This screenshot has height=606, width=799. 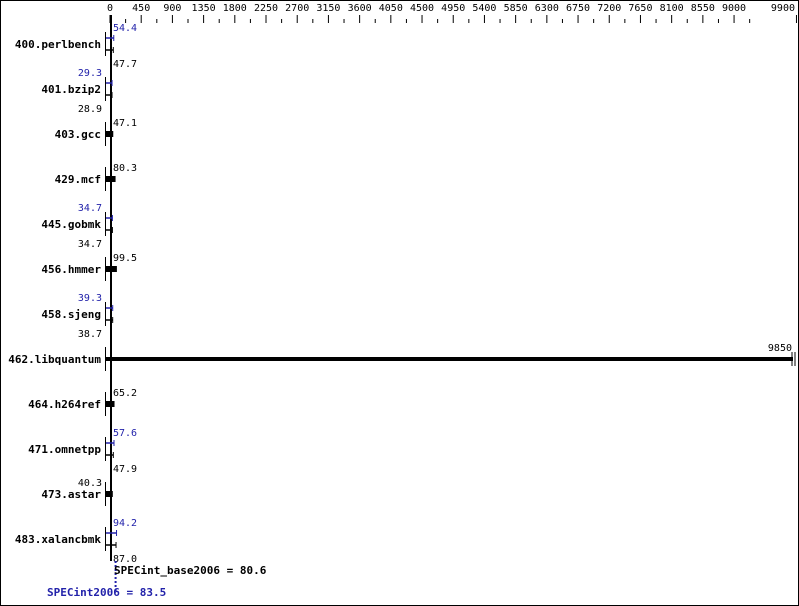 I want to click on x-tick-label: 7200, so click(x=609, y=8).